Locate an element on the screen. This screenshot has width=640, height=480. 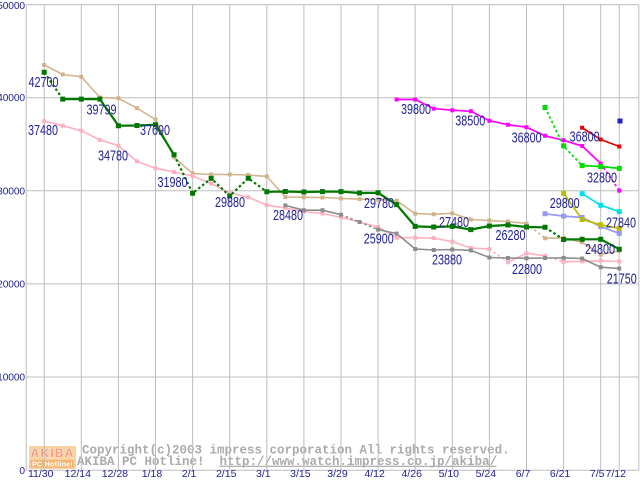
svg-text: 5/24 is located at coordinates (486, 474).